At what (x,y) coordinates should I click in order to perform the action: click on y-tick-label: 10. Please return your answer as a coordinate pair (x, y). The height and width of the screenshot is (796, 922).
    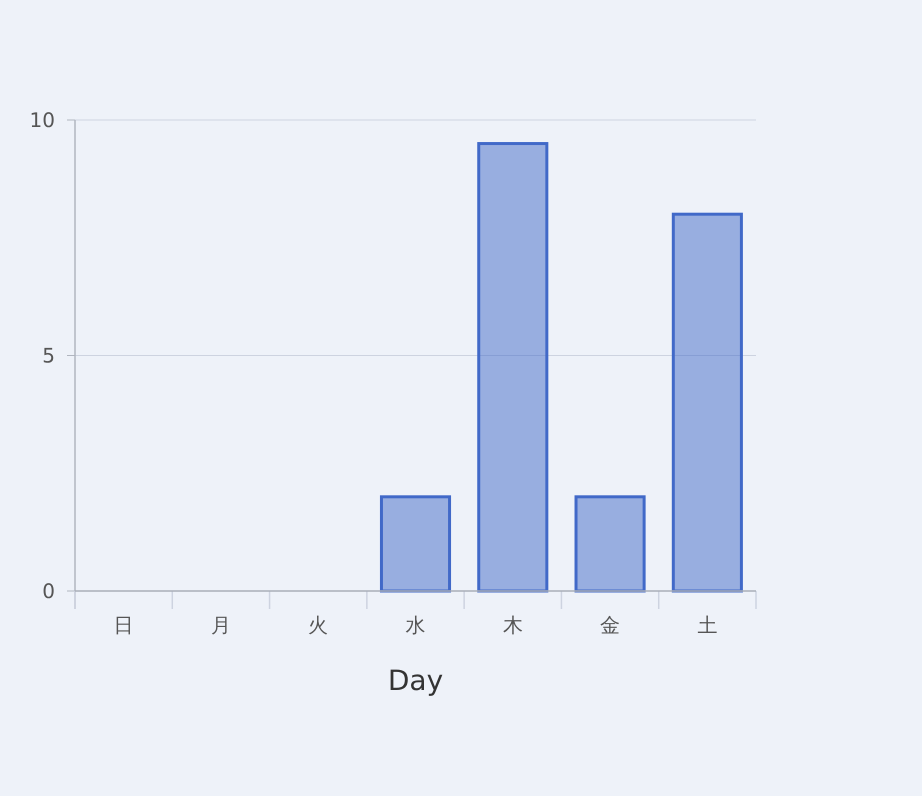
    Looking at the image, I should click on (42, 120).